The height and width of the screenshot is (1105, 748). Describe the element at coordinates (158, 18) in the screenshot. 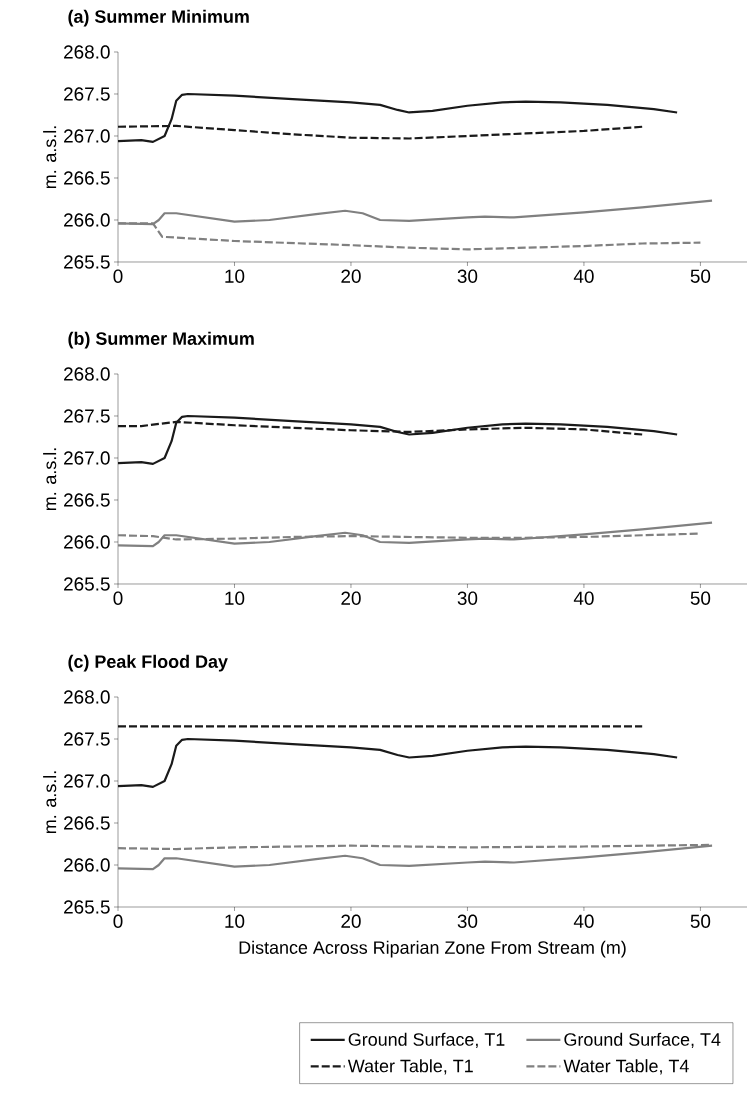

I see `chart-title: (a) Summer Minimum` at that location.